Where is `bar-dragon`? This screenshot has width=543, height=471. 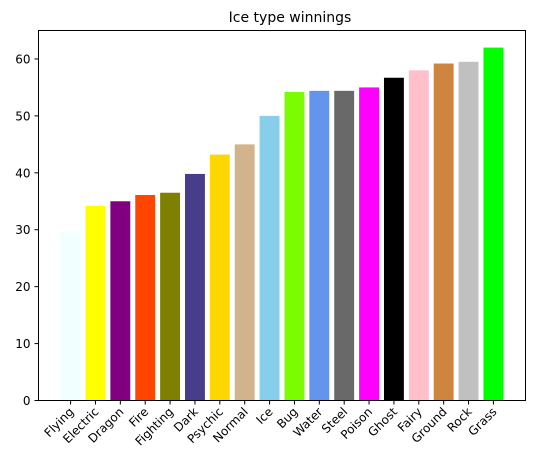 bar-dragon is located at coordinates (120, 301).